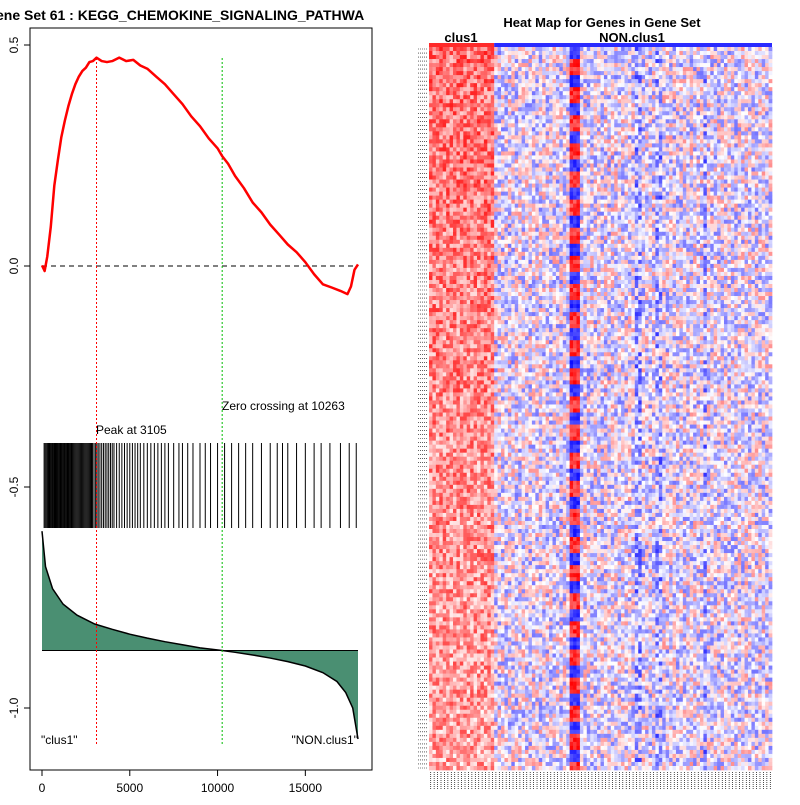 The height and width of the screenshot is (805, 800). What do you see at coordinates (632, 37) in the screenshot?
I see `group-label-non-clus1: NON.clus1` at bounding box center [632, 37].